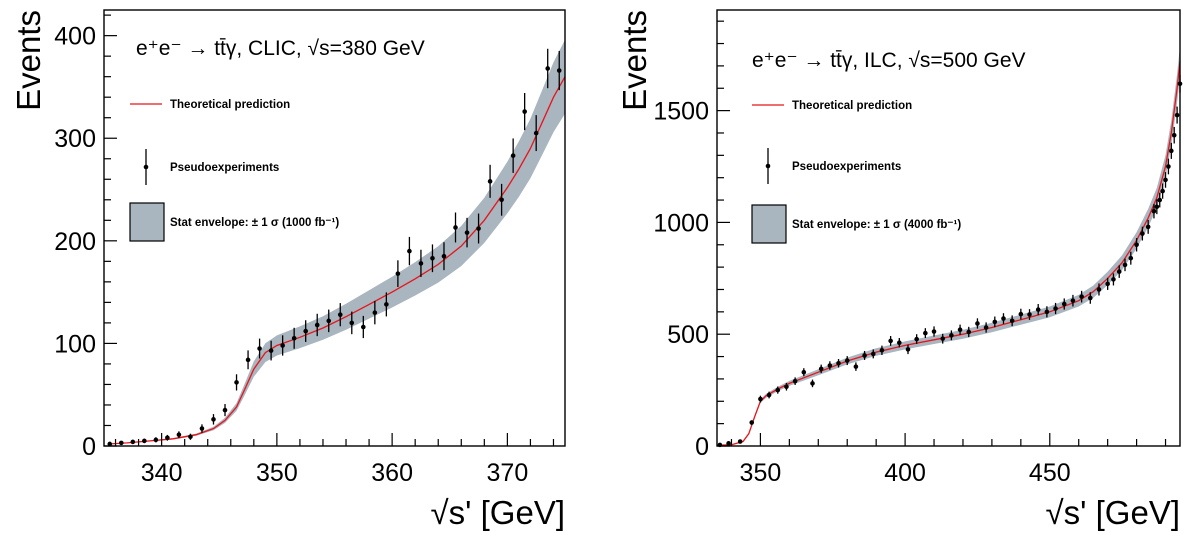 The width and height of the screenshot is (1187, 533). Describe the element at coordinates (876, 225) in the screenshot. I see `legend-envelope-label: Stat envelope: ± 1 σ (4000 fb⁻¹)` at that location.